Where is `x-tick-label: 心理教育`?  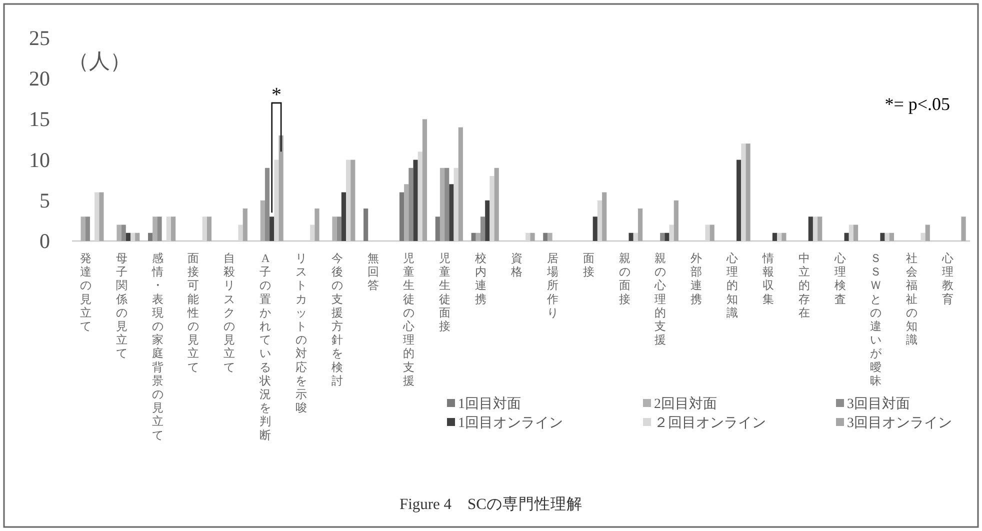 x-tick-label: 心理教育 is located at coordinates (947, 278).